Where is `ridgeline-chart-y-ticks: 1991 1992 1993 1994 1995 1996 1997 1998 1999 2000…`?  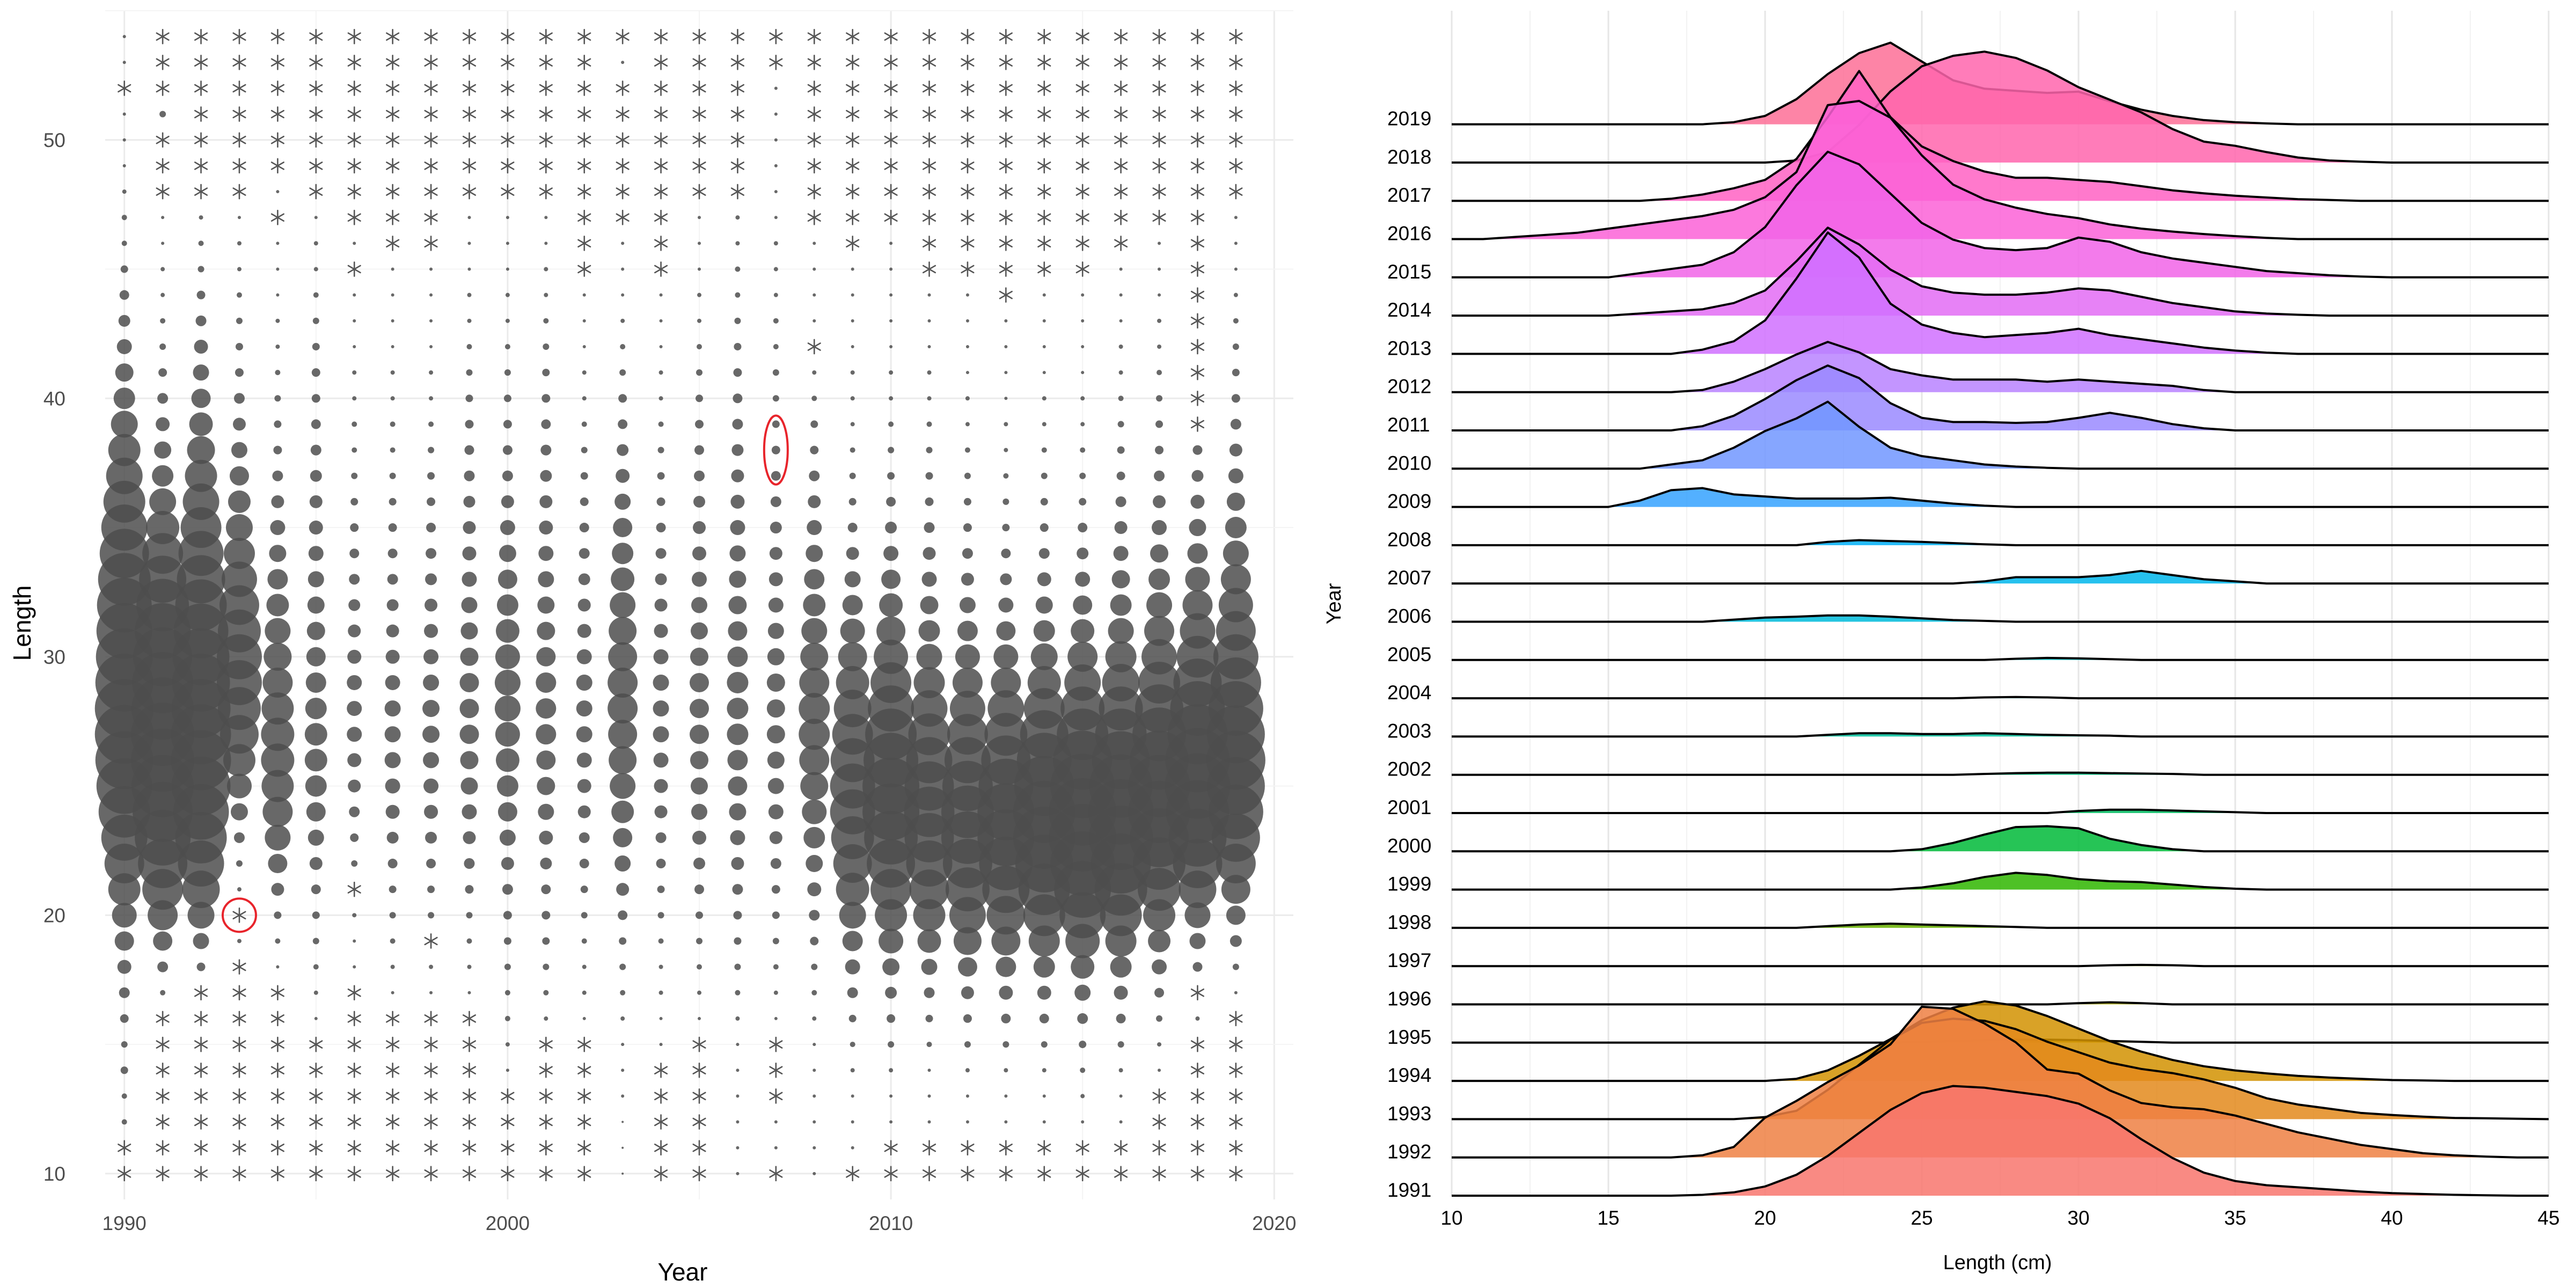
ridgeline-chart-y-ticks: 1991 1992 1993 1994 1995 1996 1997 1998 1999 2000… is located at coordinates (1409, 654).